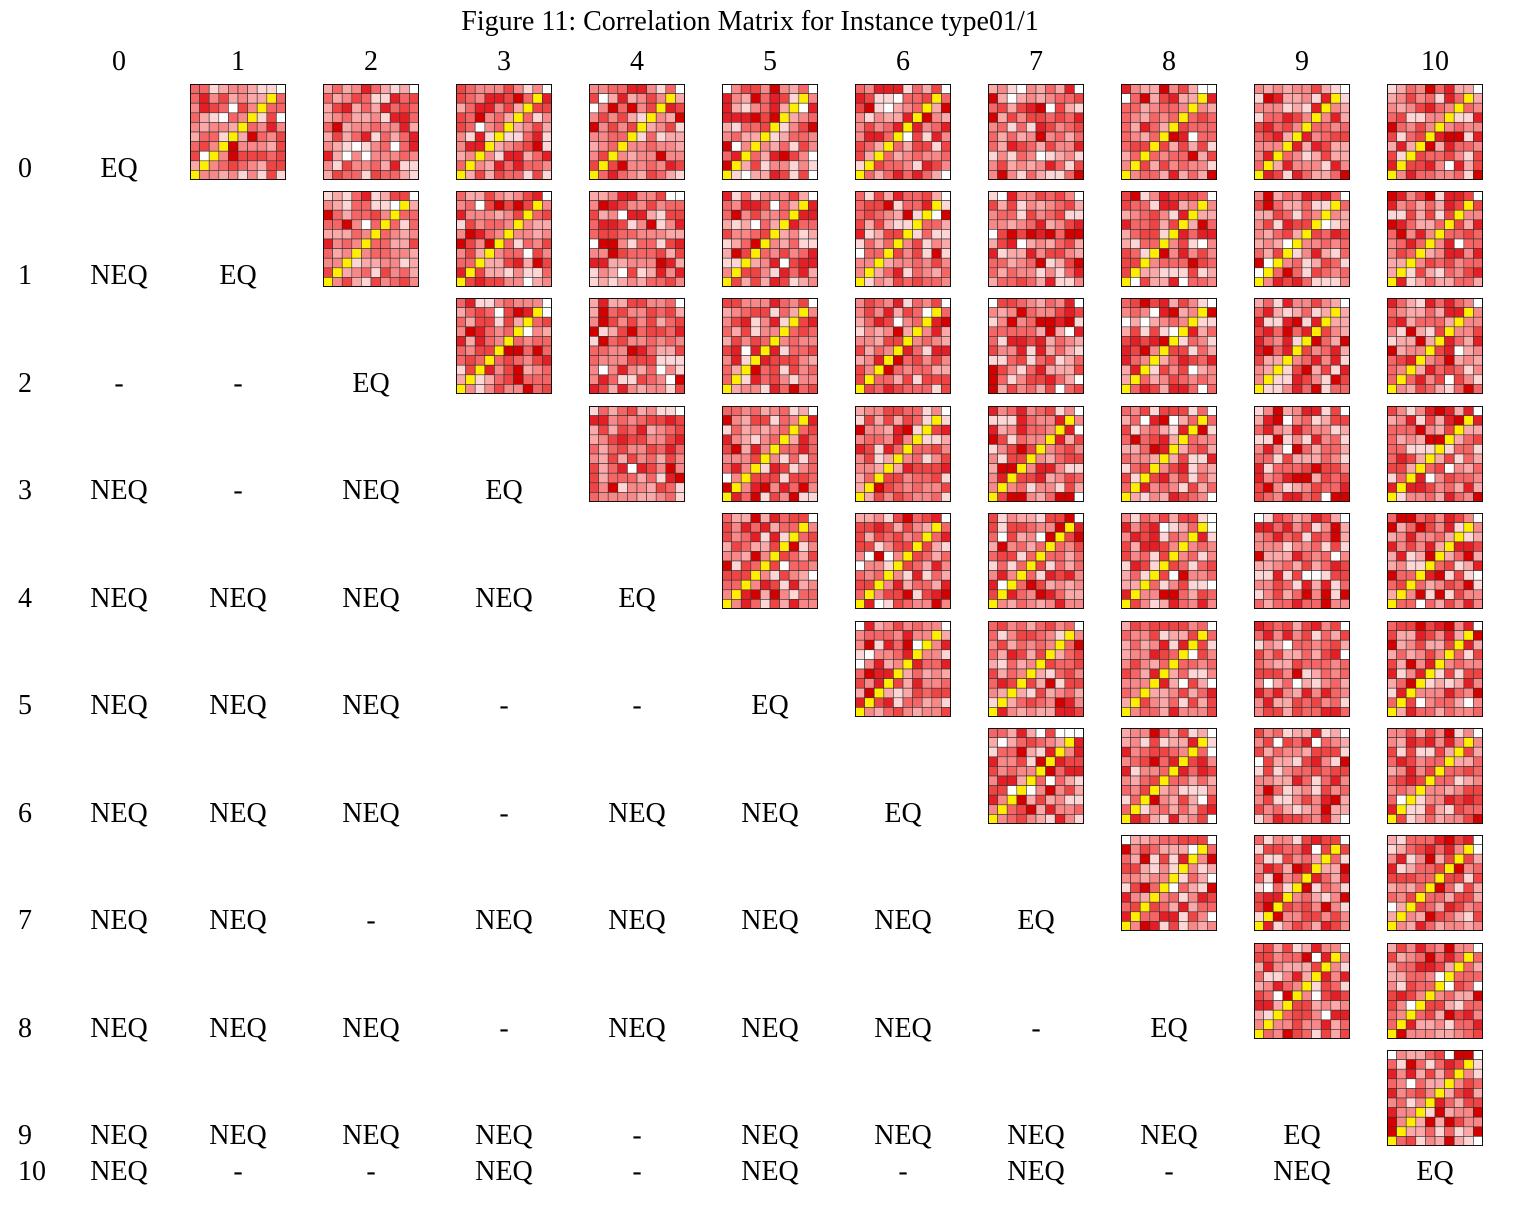 Image resolution: width=1535 pixels, height=1213 pixels. Describe the element at coordinates (637, 239) in the screenshot. I see `correlation-heatmap` at that location.